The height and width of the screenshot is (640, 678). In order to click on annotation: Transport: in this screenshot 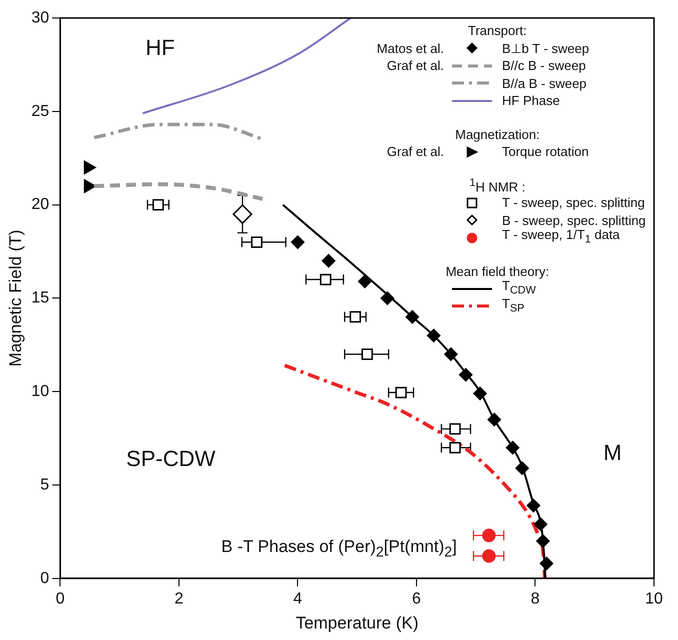, I will do `click(497, 31)`.